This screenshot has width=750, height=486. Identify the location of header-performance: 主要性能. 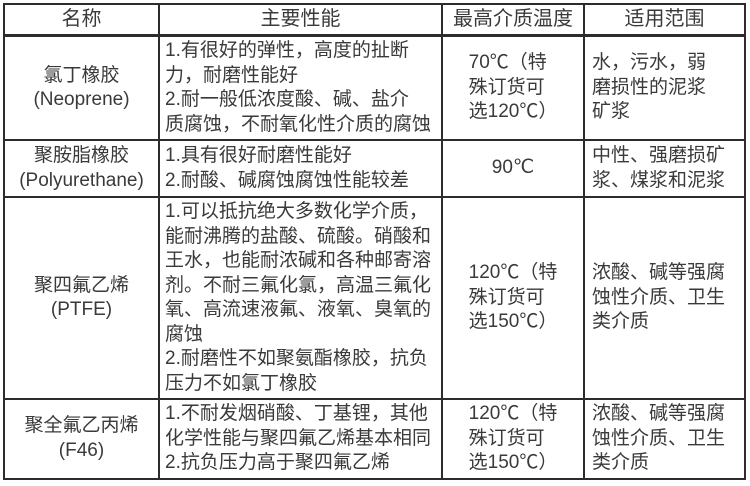
(300, 20).